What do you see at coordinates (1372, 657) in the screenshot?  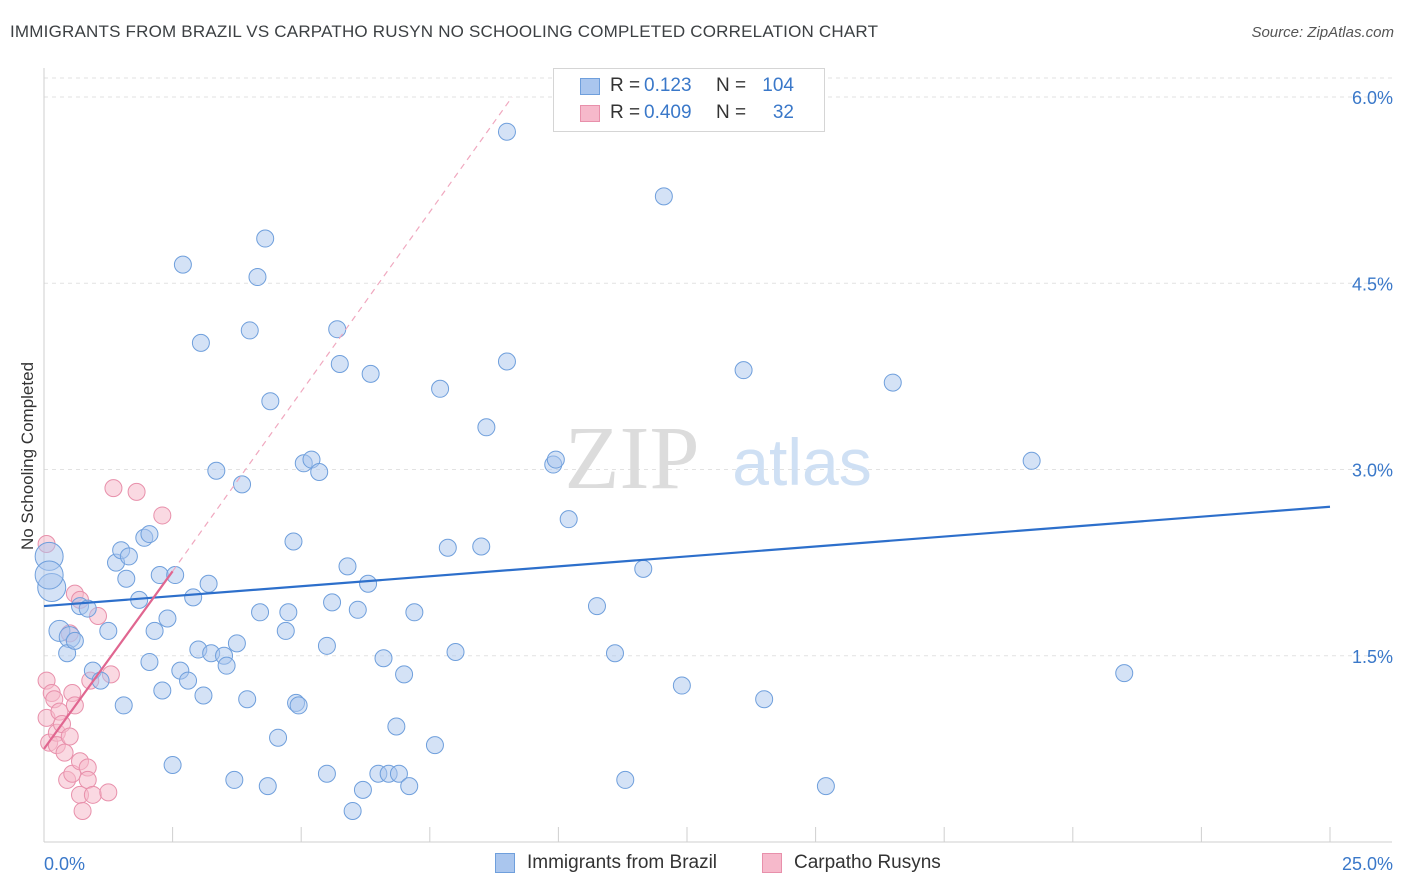 I see `y-tick-label: 1.5%` at bounding box center [1372, 657].